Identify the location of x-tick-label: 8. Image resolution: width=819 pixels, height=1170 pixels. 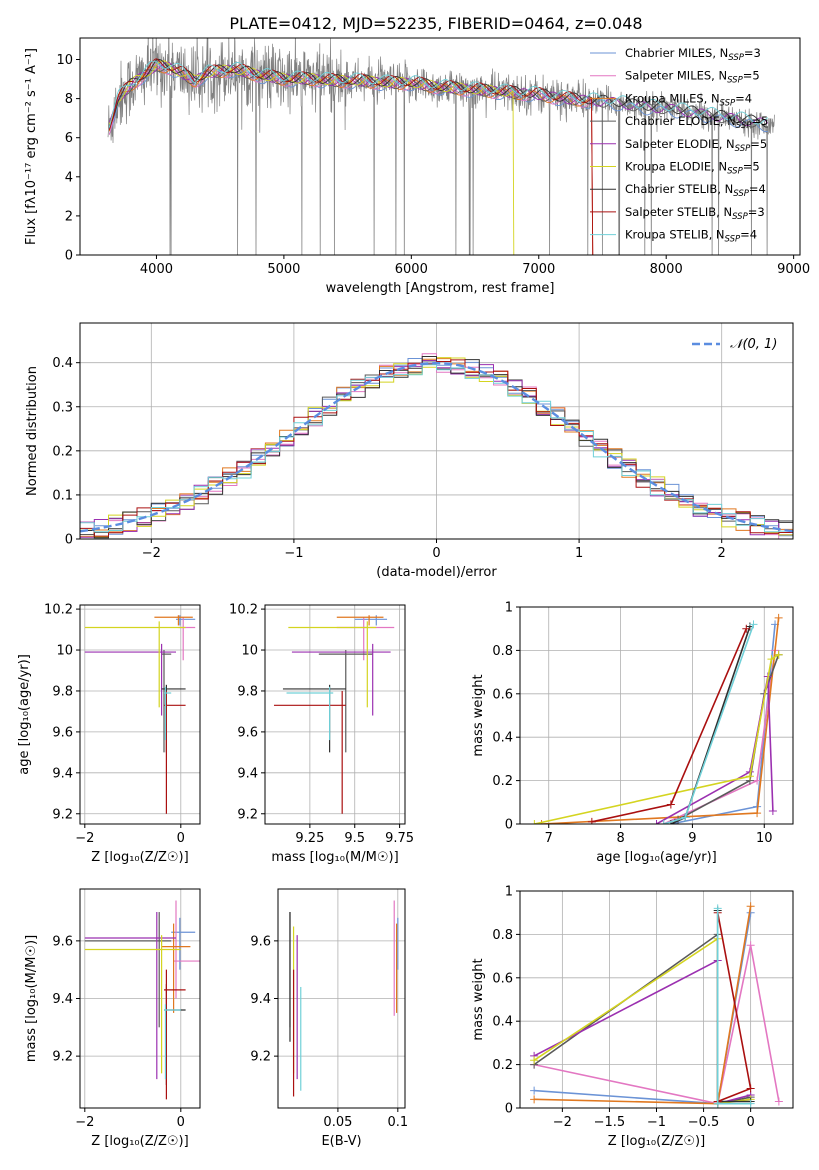
(620, 838).